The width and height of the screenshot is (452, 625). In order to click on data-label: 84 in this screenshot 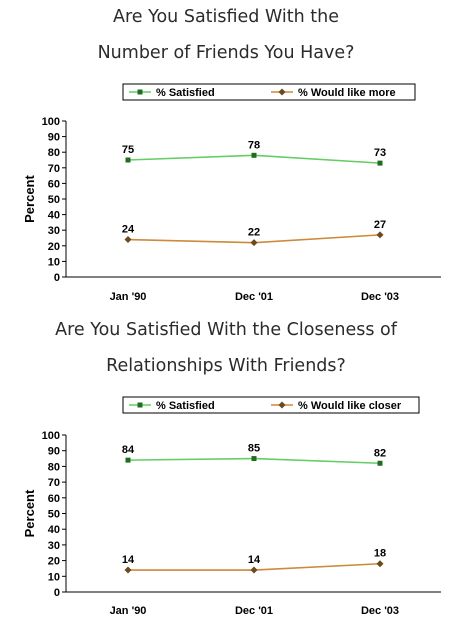, I will do `click(128, 450)`.